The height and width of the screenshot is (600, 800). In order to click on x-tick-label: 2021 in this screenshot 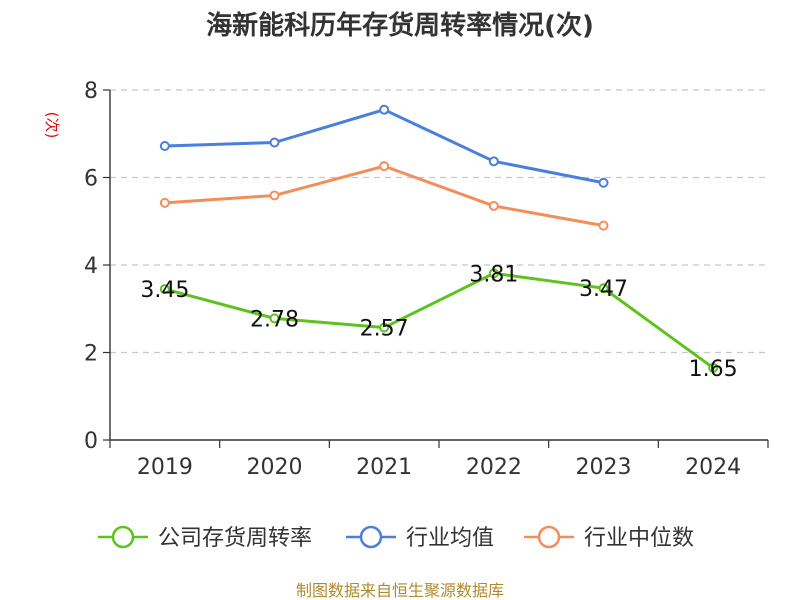, I will do `click(384, 467)`.